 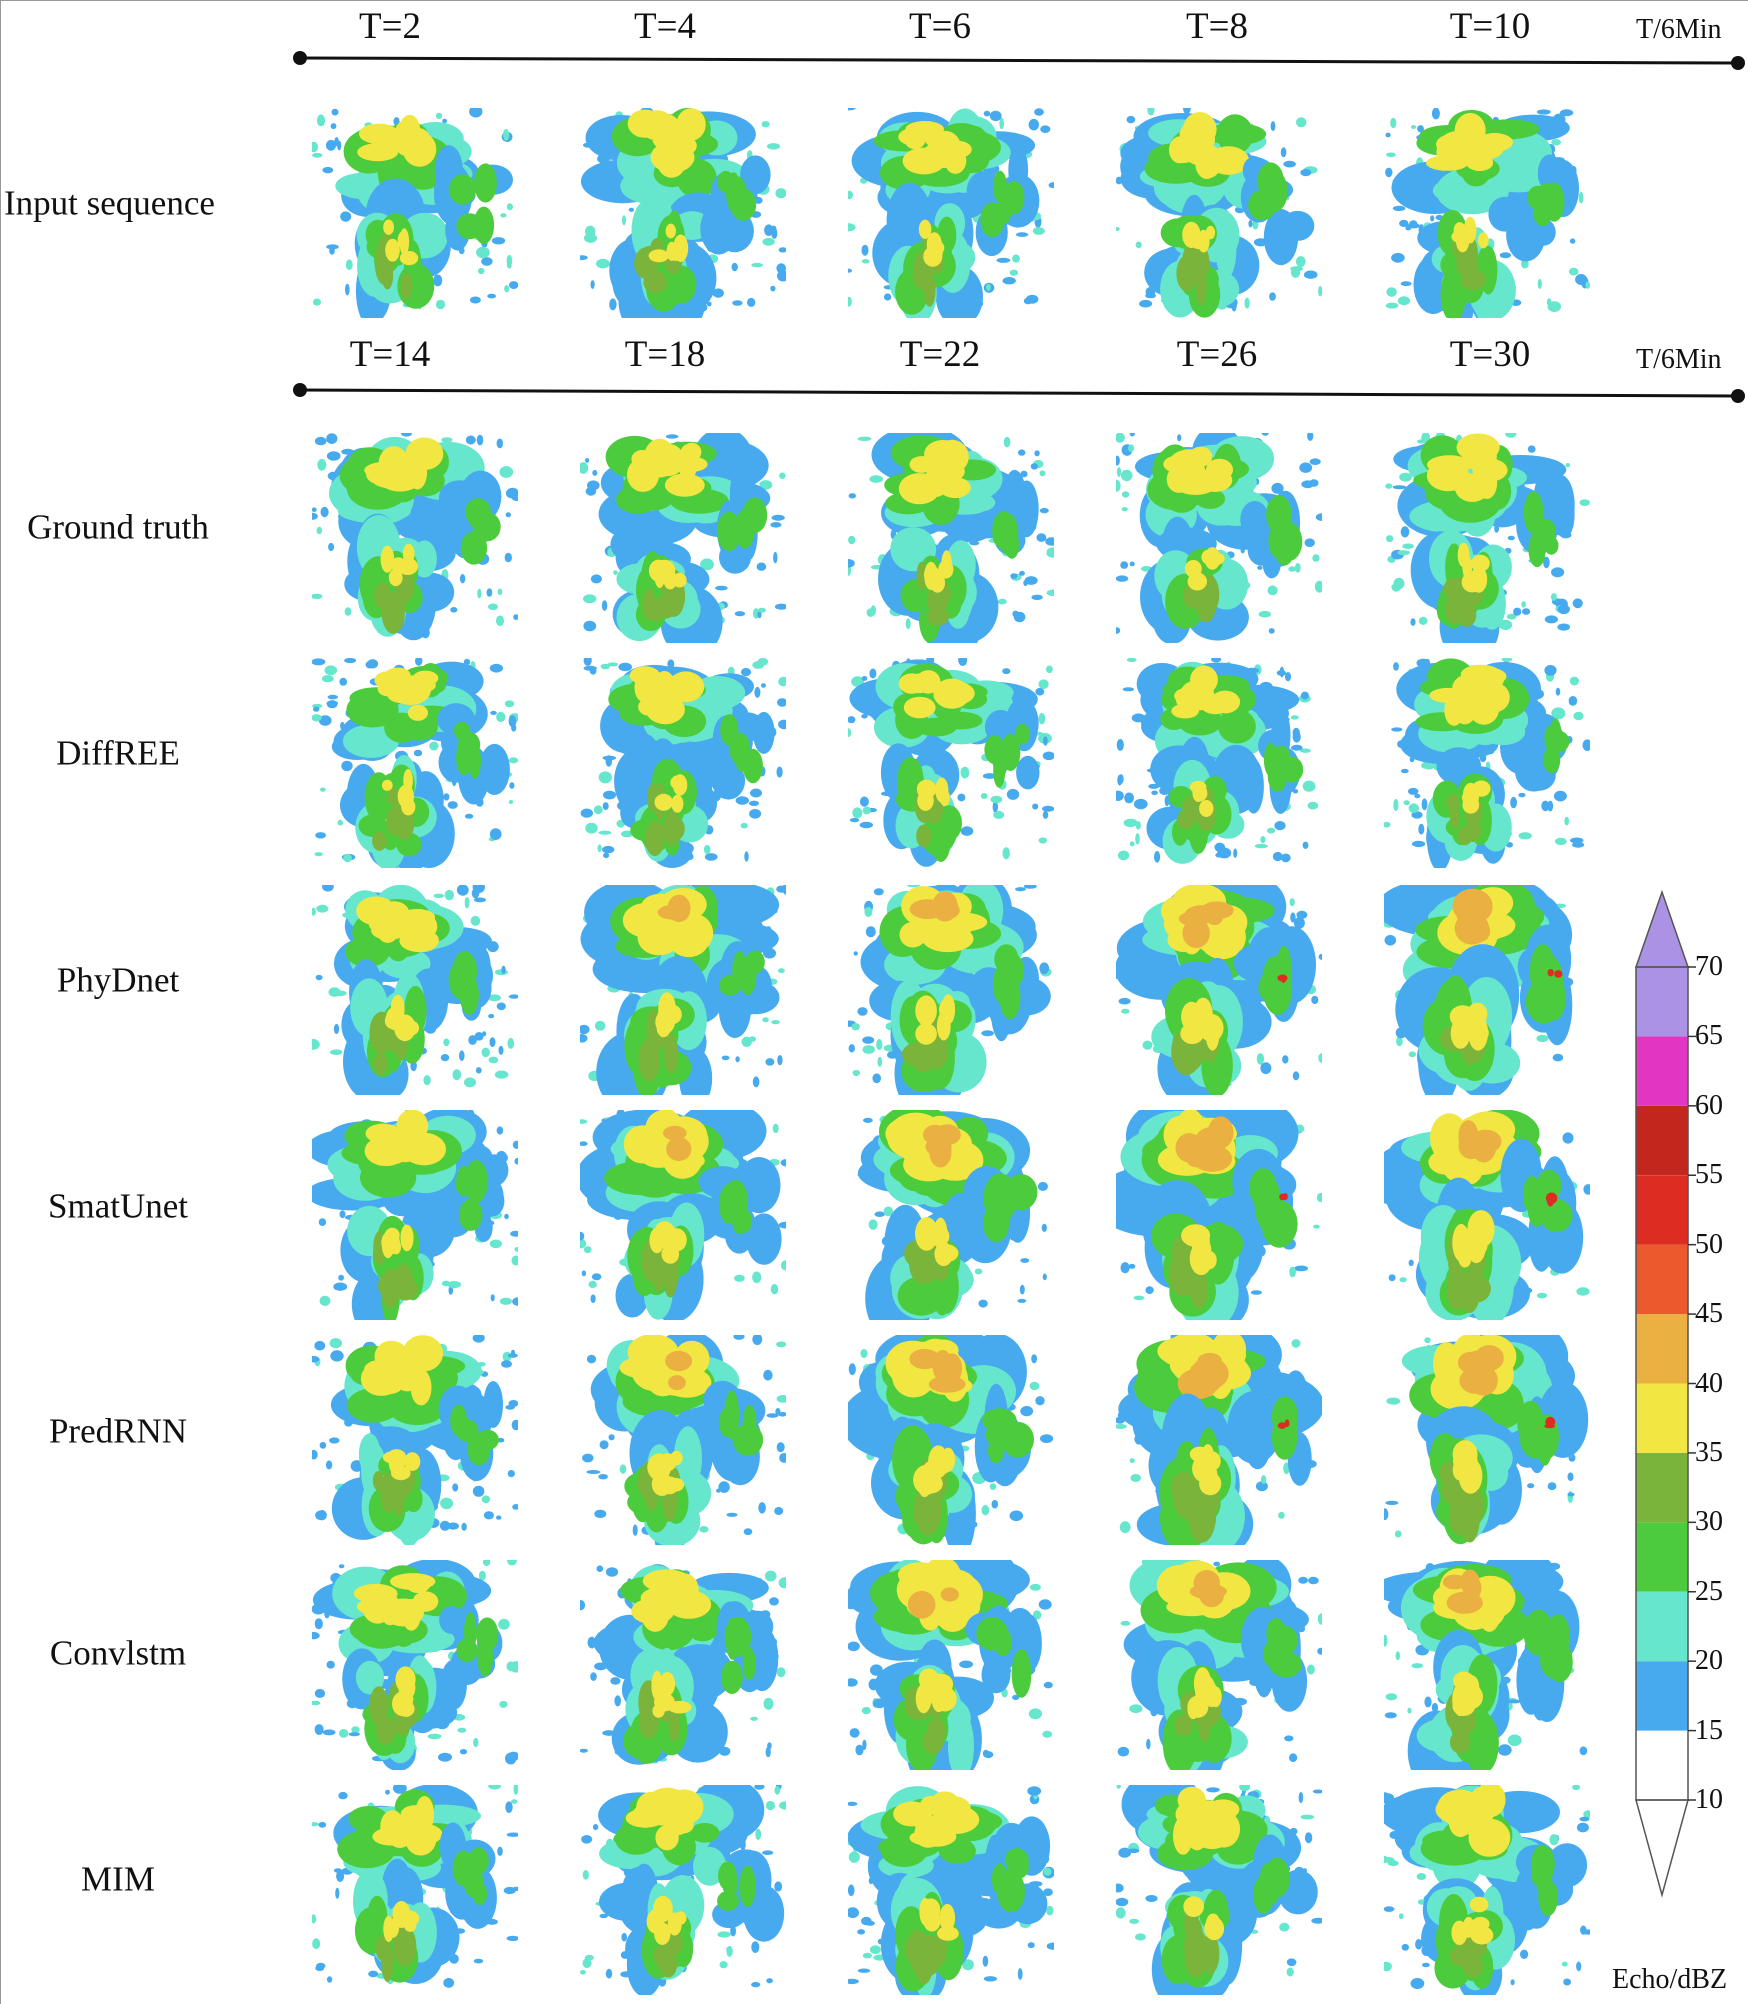 I want to click on colorbar-tick-label-60: 60, so click(x=1709, y=1105).